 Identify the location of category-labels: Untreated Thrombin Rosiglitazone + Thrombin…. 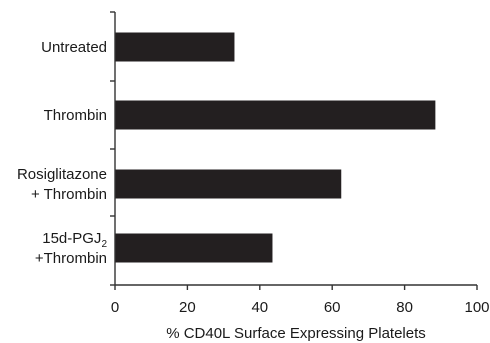
(62, 153).